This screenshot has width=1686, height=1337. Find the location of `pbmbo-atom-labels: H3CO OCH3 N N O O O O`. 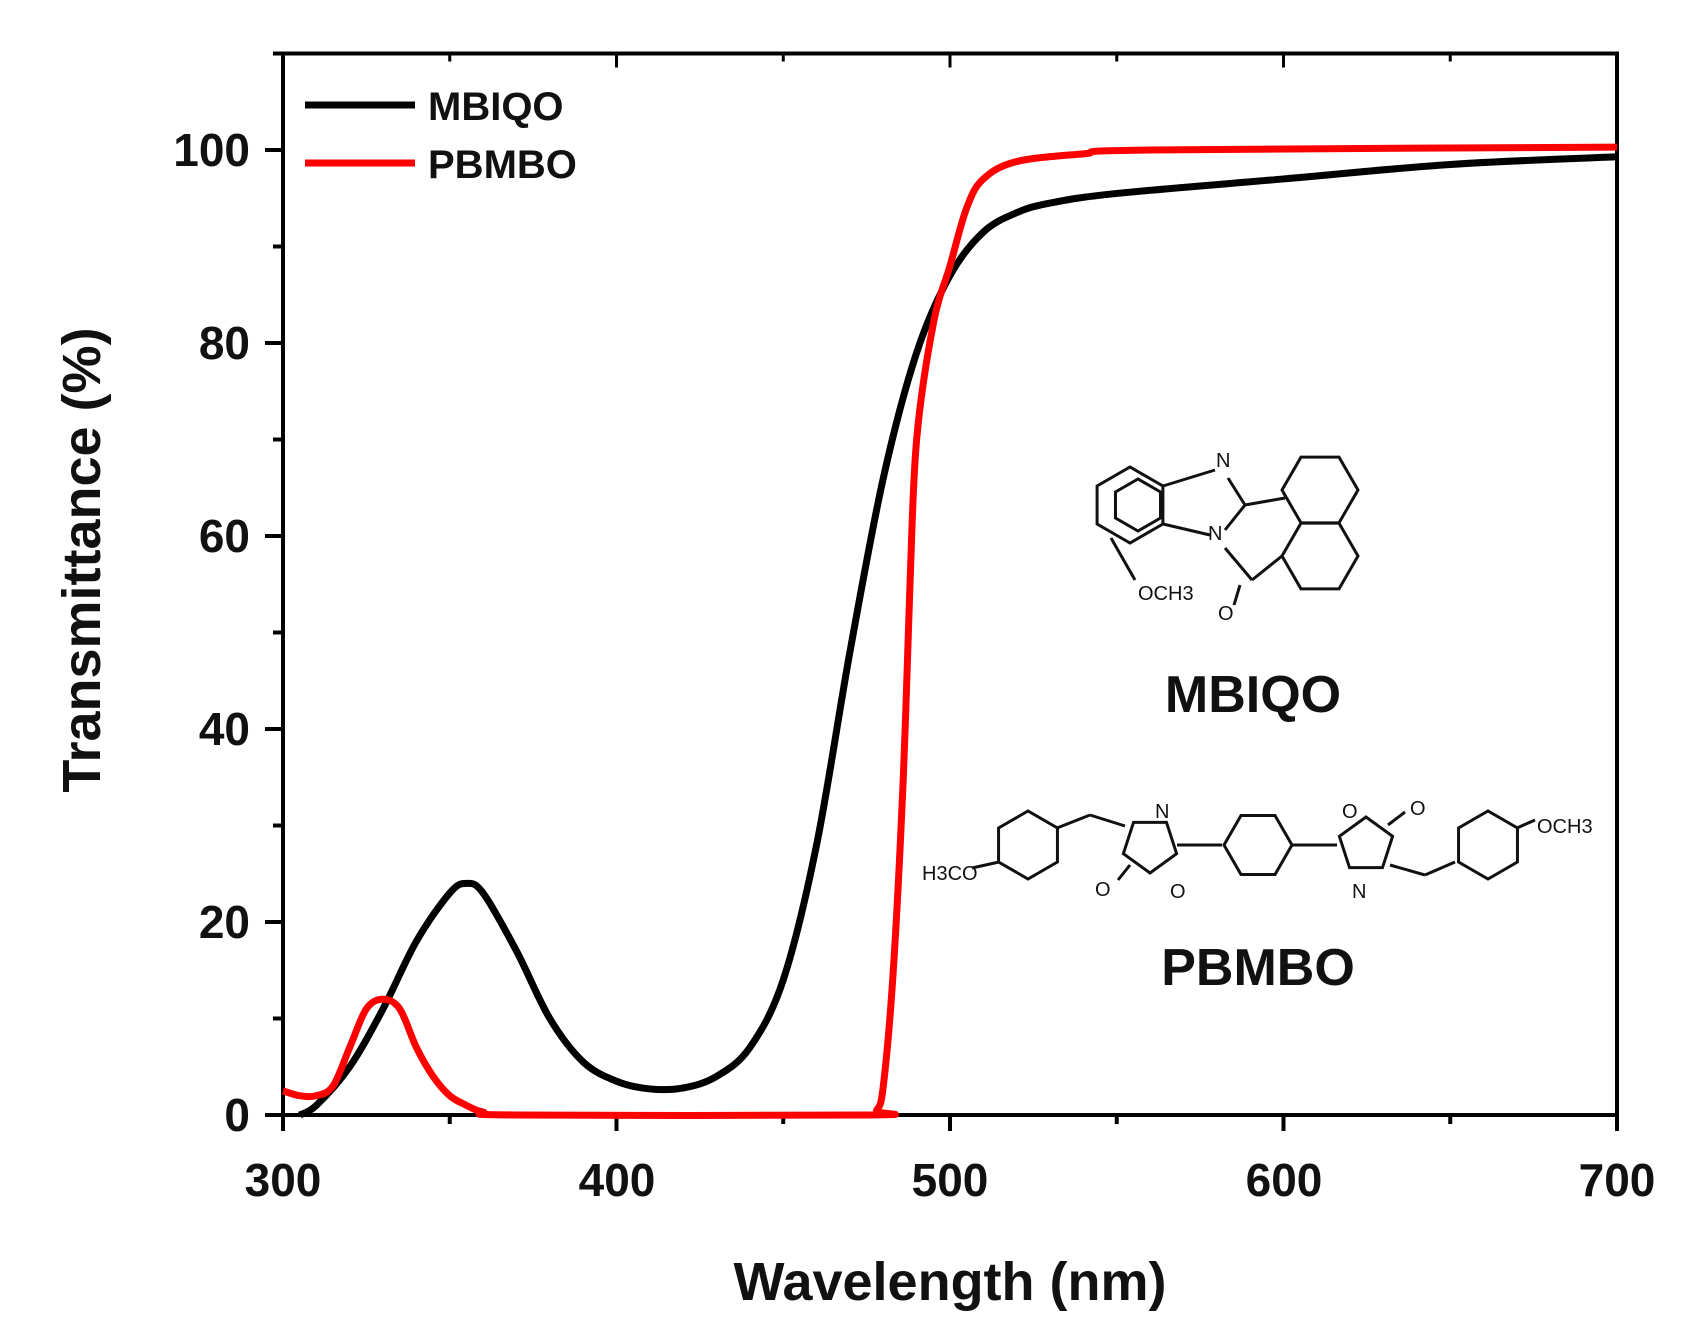

pbmbo-atom-labels: H3CO OCH3 N N O O O O is located at coordinates (1257, 850).